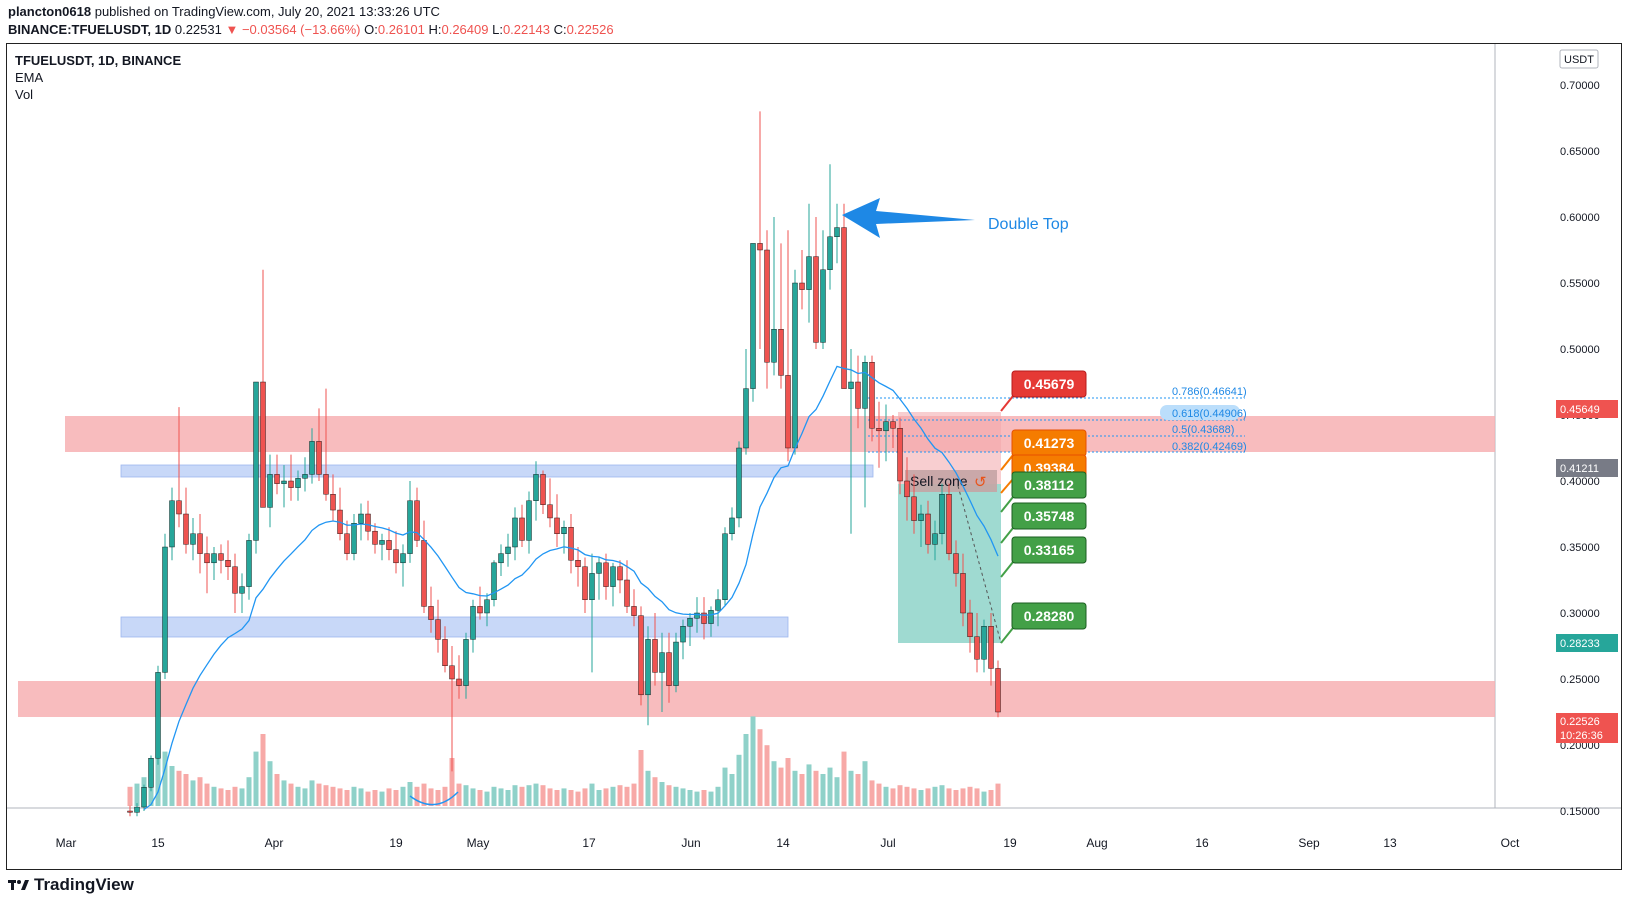 The height and width of the screenshot is (904, 1627). Describe the element at coordinates (1579, 59) in the screenshot. I see `currency-box` at that location.